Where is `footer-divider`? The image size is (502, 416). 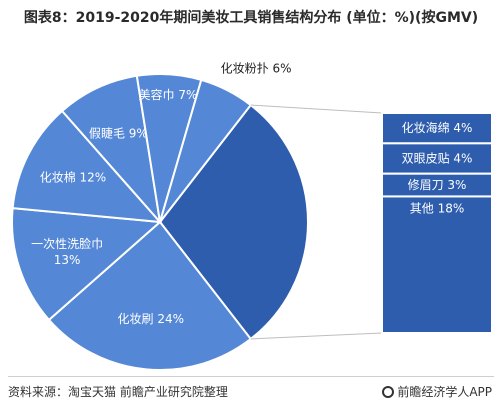
footer-divider is located at coordinates (251, 376).